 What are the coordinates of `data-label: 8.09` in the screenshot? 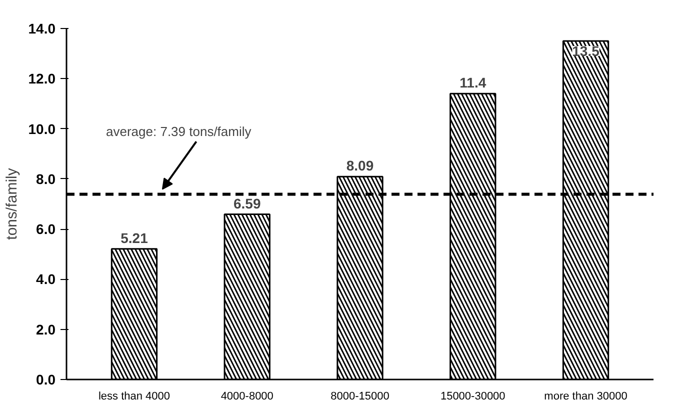 It's located at (360, 166).